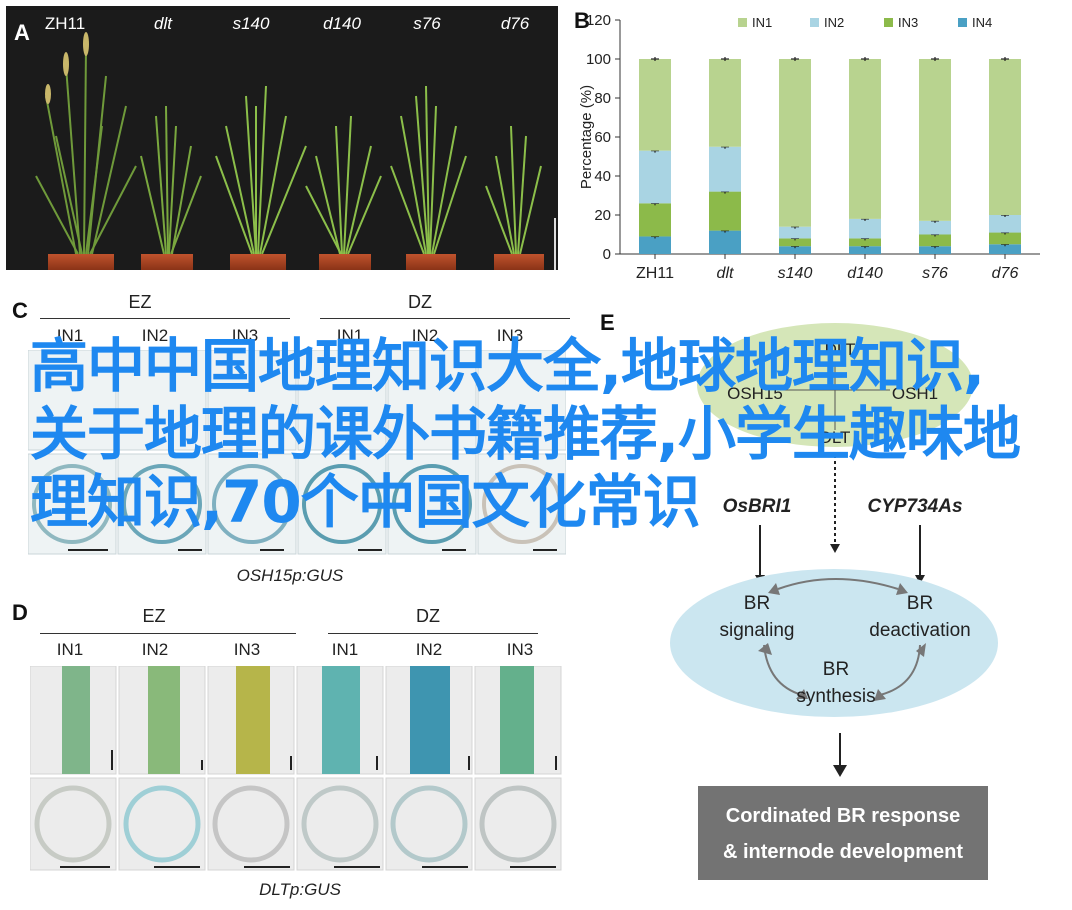 This screenshot has width=1072, height=910. I want to click on x-tick-label: d140, so click(865, 273).